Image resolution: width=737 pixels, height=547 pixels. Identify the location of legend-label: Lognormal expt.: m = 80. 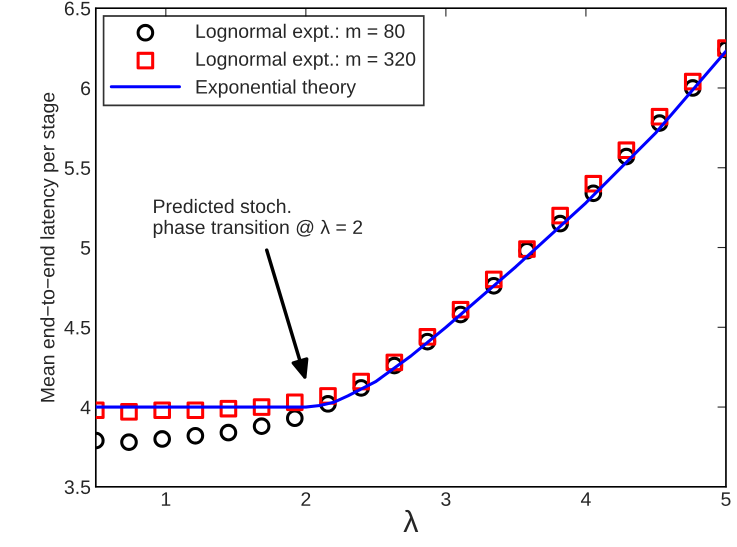
(300, 33).